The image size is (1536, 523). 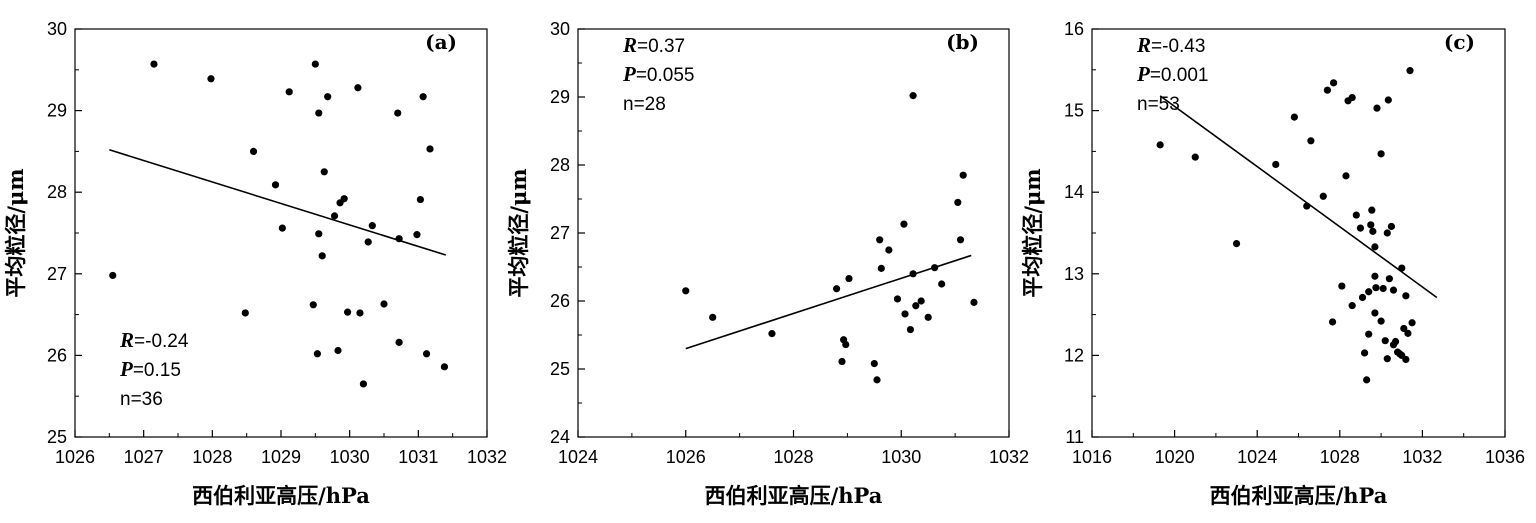 What do you see at coordinates (644, 104) in the screenshot?
I see `stat-n: n=28` at bounding box center [644, 104].